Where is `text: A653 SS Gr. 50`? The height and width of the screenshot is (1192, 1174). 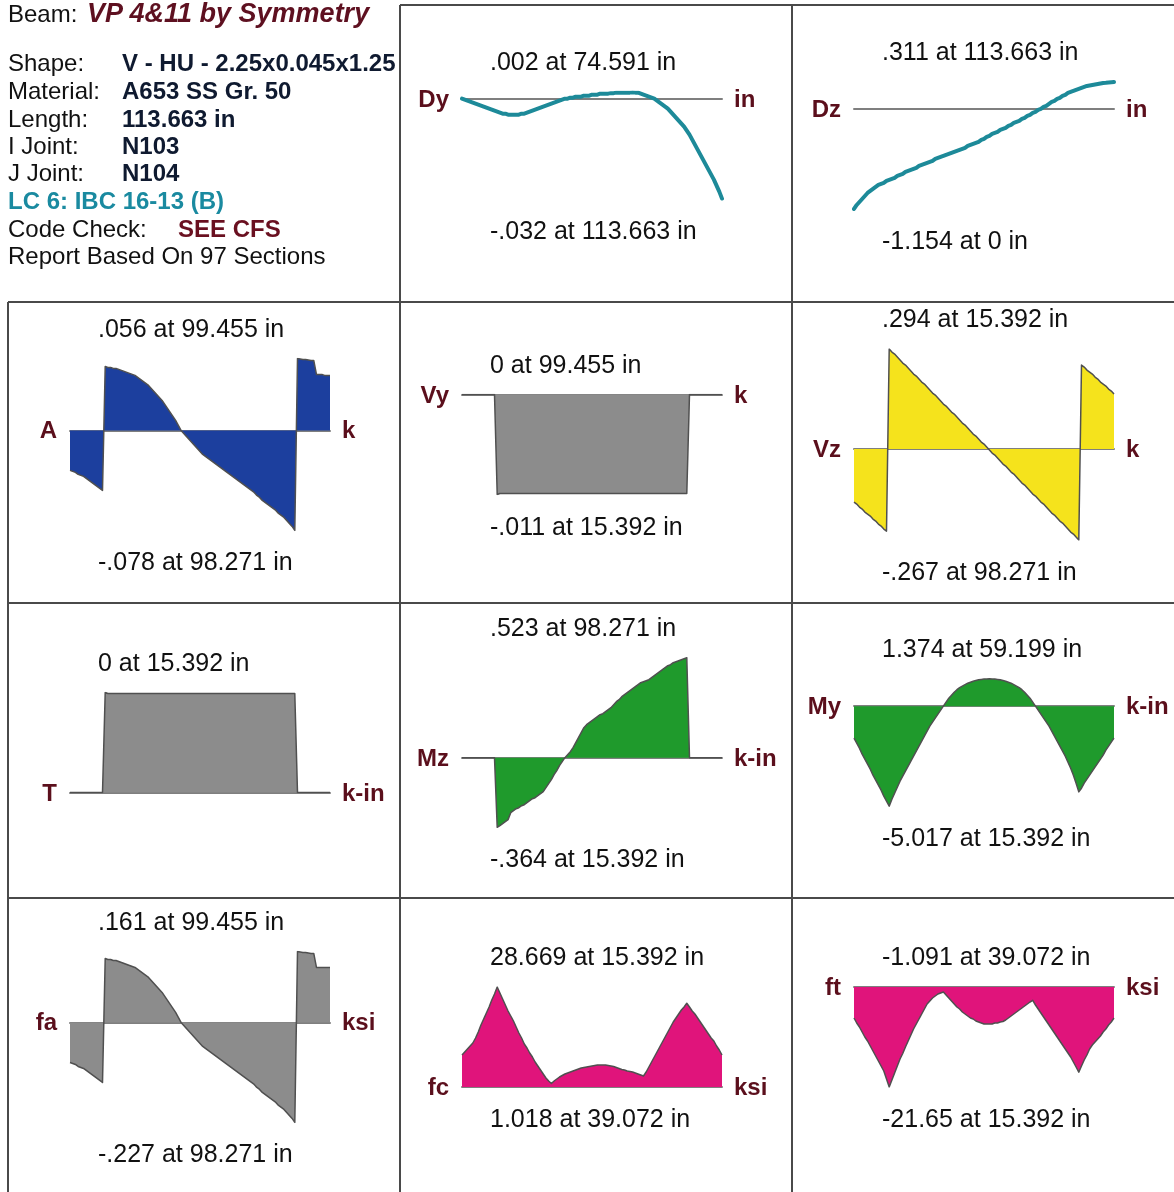 text: A653 SS Gr. 50 is located at coordinates (207, 91).